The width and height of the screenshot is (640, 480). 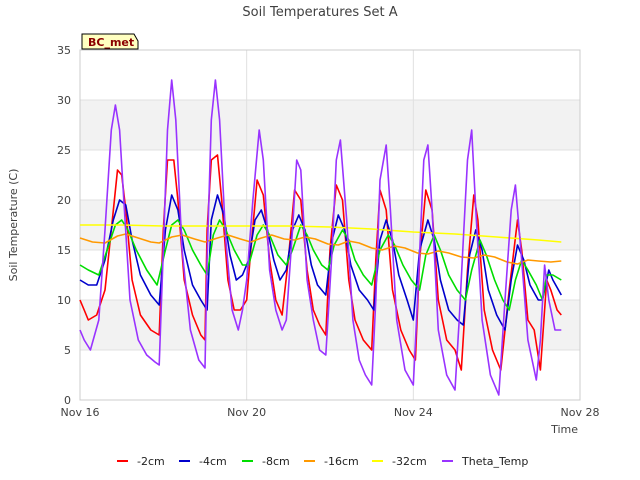 What do you see at coordinates (246, 412) in the screenshot?
I see `x-tick-label: Nov 20` at bounding box center [246, 412].